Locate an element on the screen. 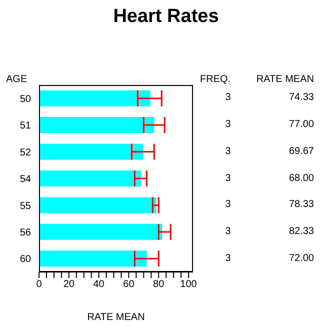 The width and height of the screenshot is (332, 332). x-tick-label: 0 is located at coordinates (39, 284).